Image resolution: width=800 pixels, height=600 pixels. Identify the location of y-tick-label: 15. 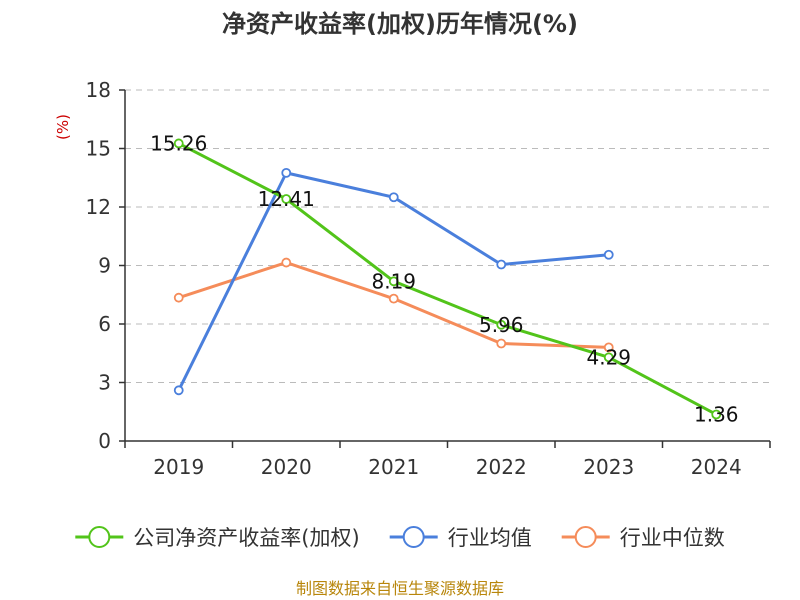
(98, 149).